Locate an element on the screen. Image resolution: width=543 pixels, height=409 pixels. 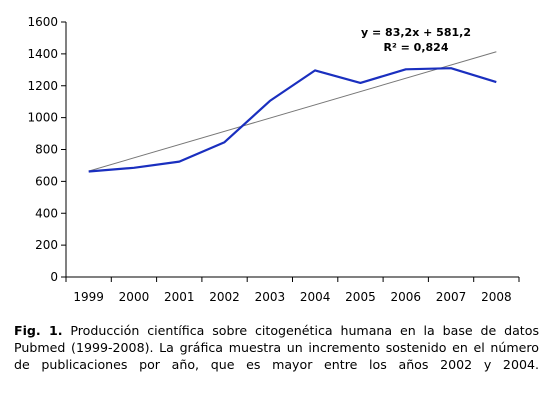
trendline-equation: y = 83,2x + 581,2 is located at coordinates (416, 32).